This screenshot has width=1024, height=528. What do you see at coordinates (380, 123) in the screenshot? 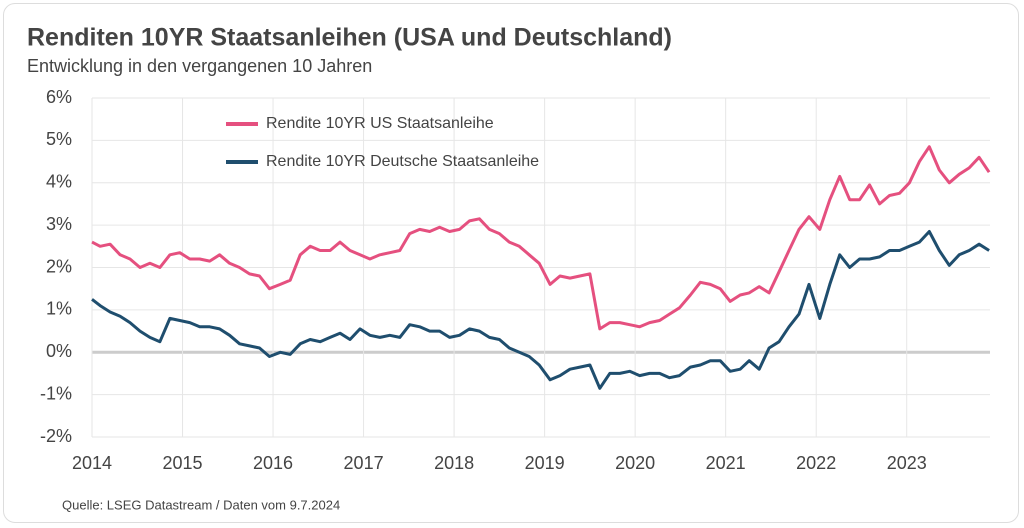
I see `legend-label: Rendite 10YR US Staatsanleihe` at bounding box center [380, 123].